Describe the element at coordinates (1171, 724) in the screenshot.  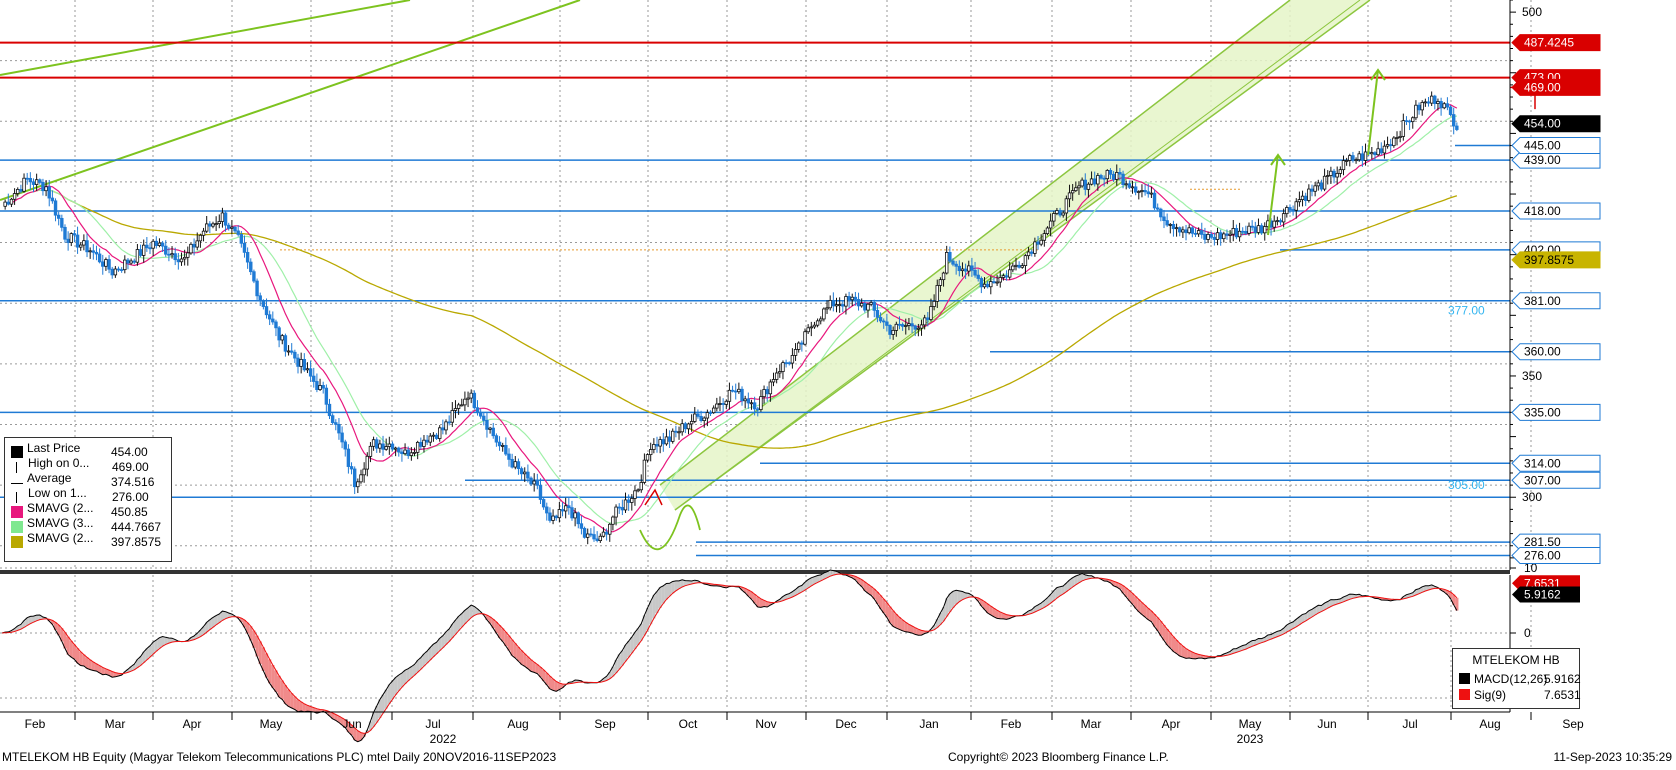
I see `month-label: Apr` at that location.